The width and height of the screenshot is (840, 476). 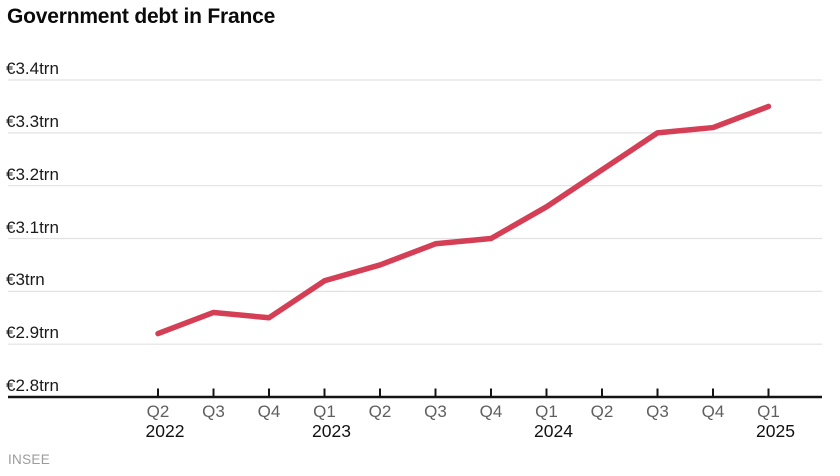 I want to click on y-axis-label: €2.9trn, so click(x=32, y=333).